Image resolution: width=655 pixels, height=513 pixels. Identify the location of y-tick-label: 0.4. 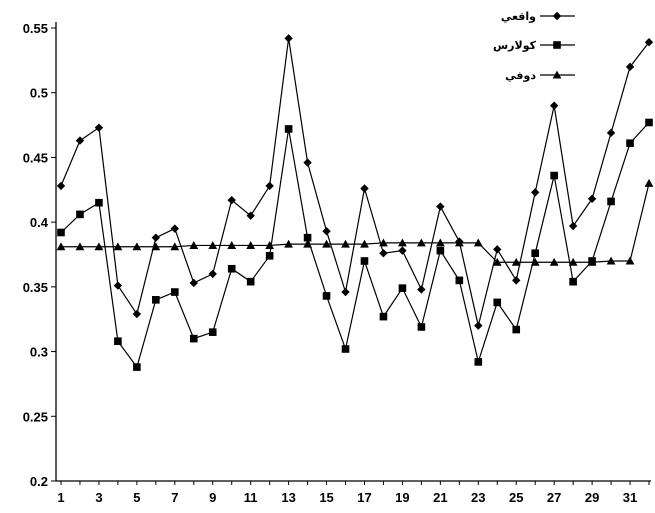
(39, 222).